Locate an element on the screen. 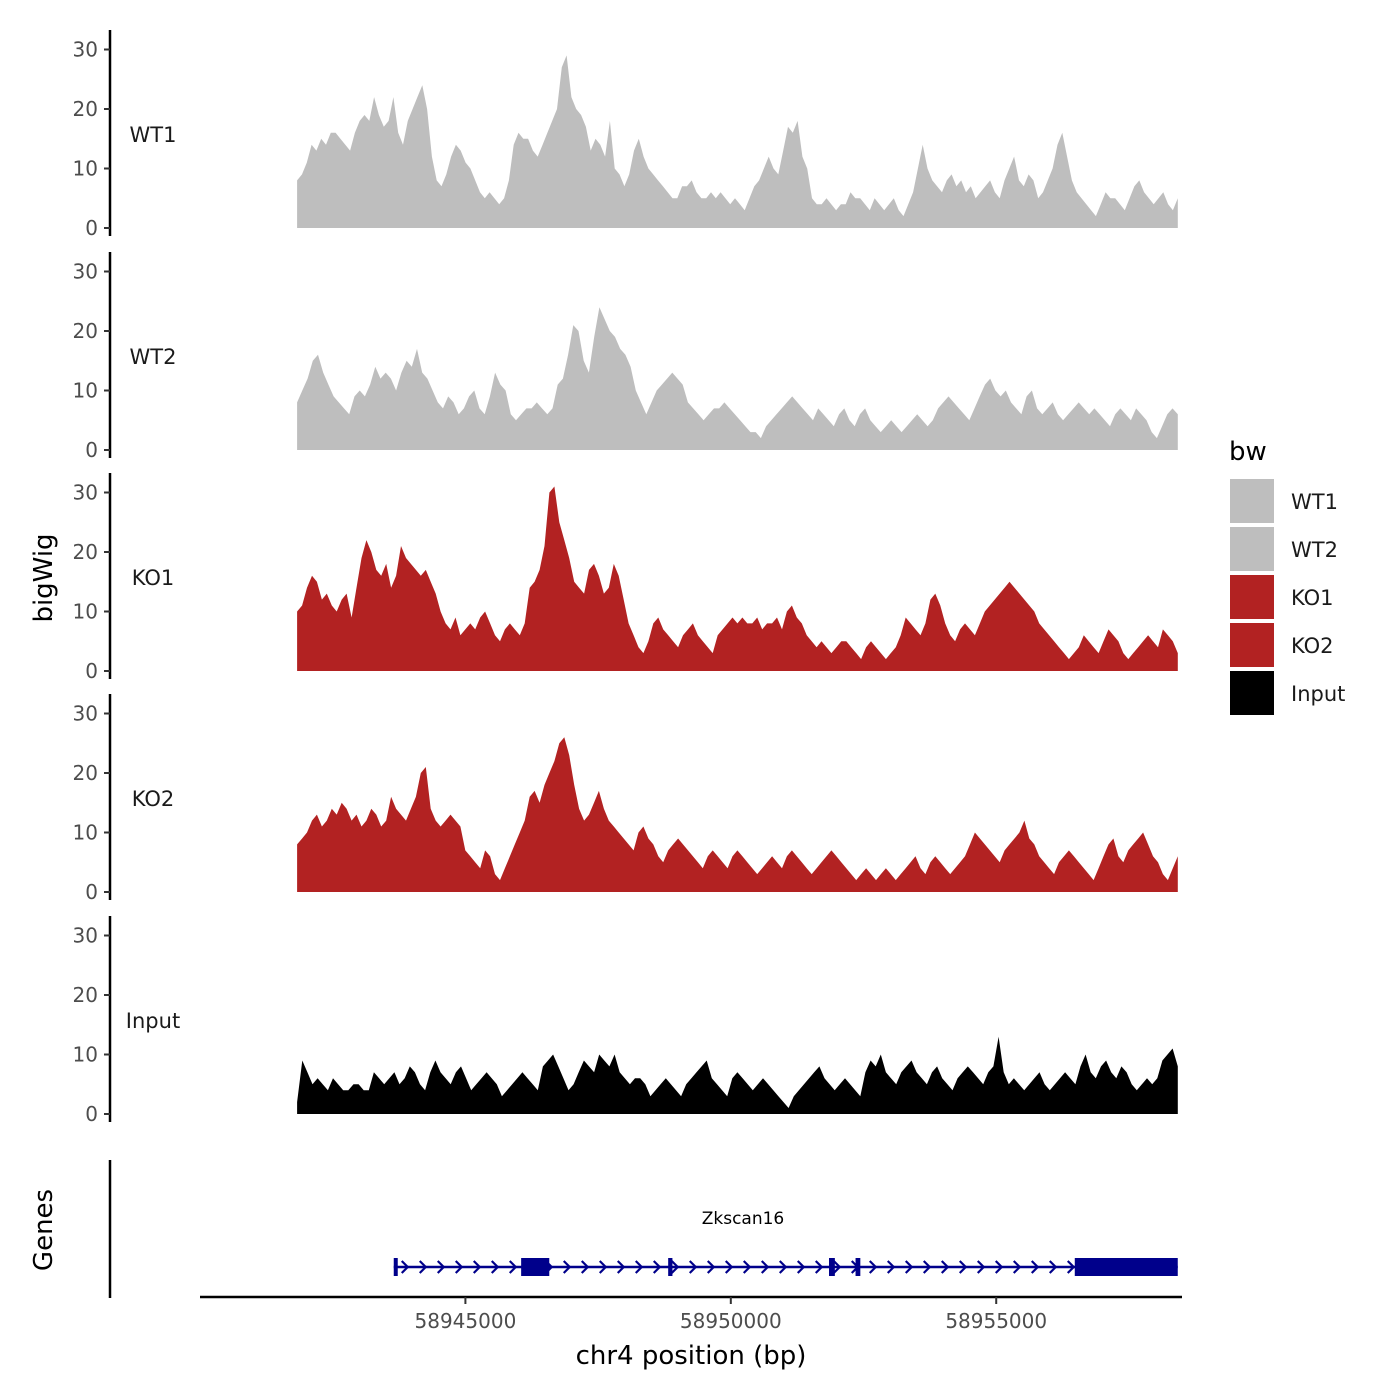  x-tick-label: 58945000 is located at coordinates (466, 1321).